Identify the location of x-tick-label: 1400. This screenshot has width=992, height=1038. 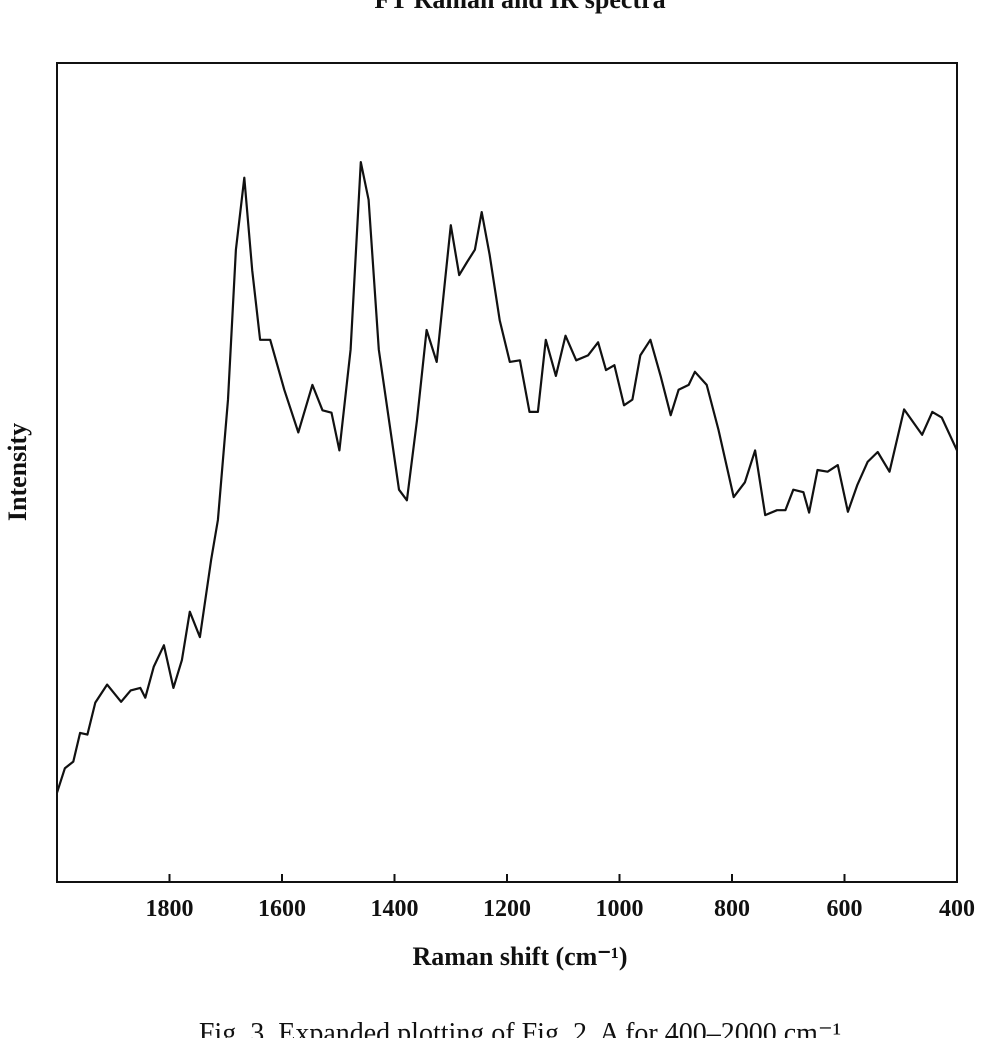
(395, 909).